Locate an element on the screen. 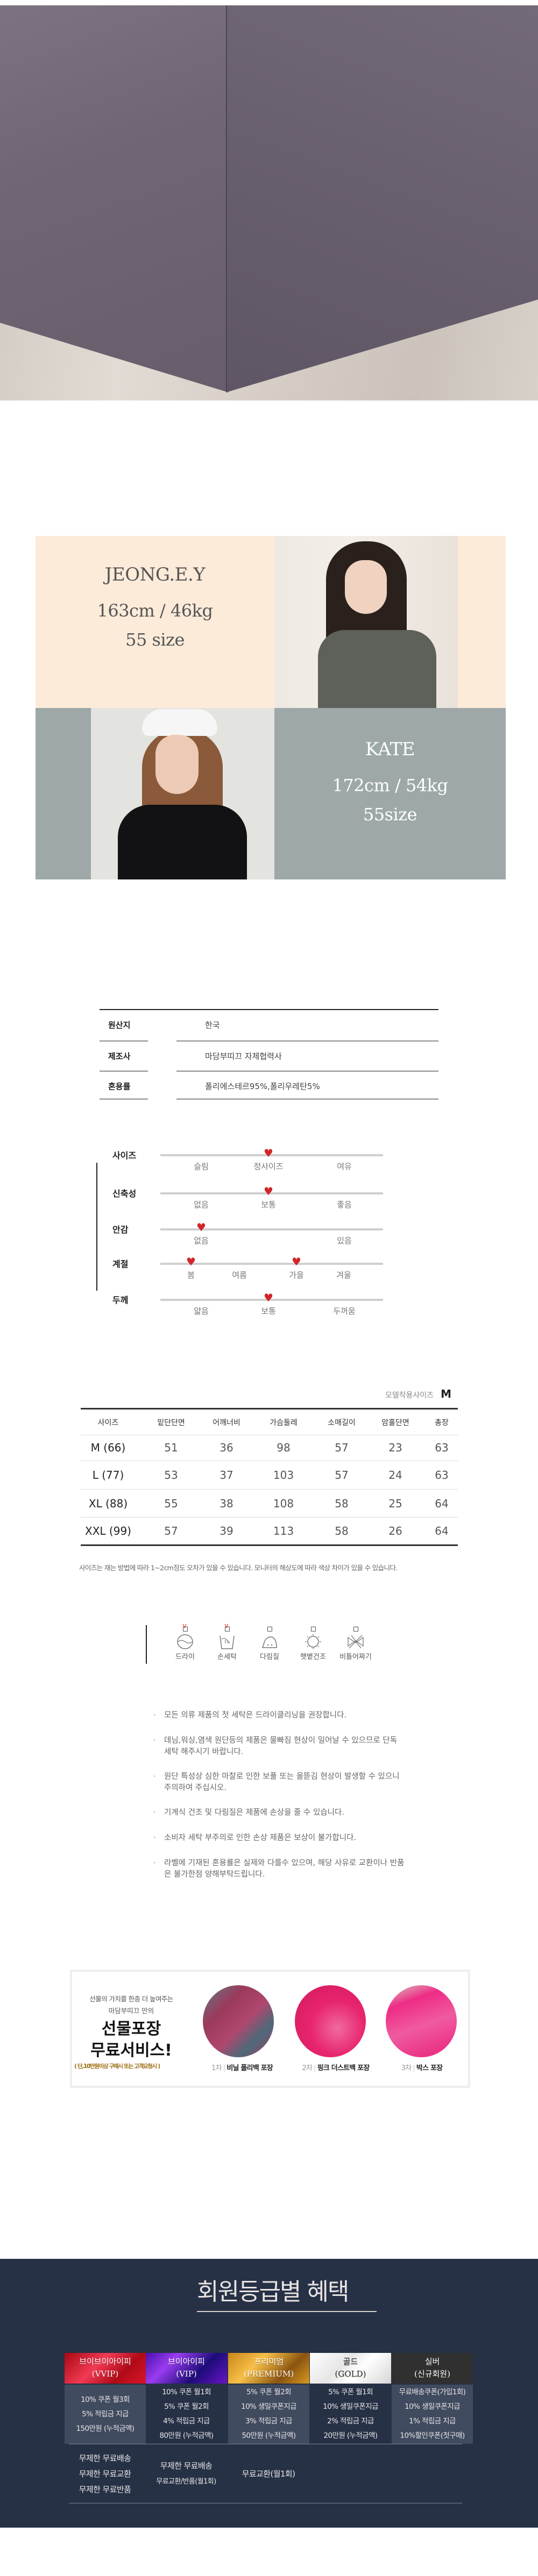 Image resolution: width=538 pixels, height=2576 pixels. measurement-value: 37 is located at coordinates (227, 1475).